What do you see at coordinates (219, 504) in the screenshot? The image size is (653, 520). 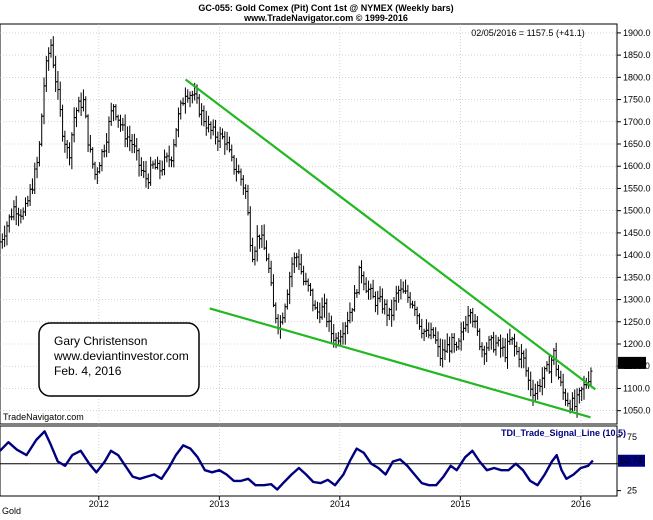 I see `x-tick-label: 2013` at bounding box center [219, 504].